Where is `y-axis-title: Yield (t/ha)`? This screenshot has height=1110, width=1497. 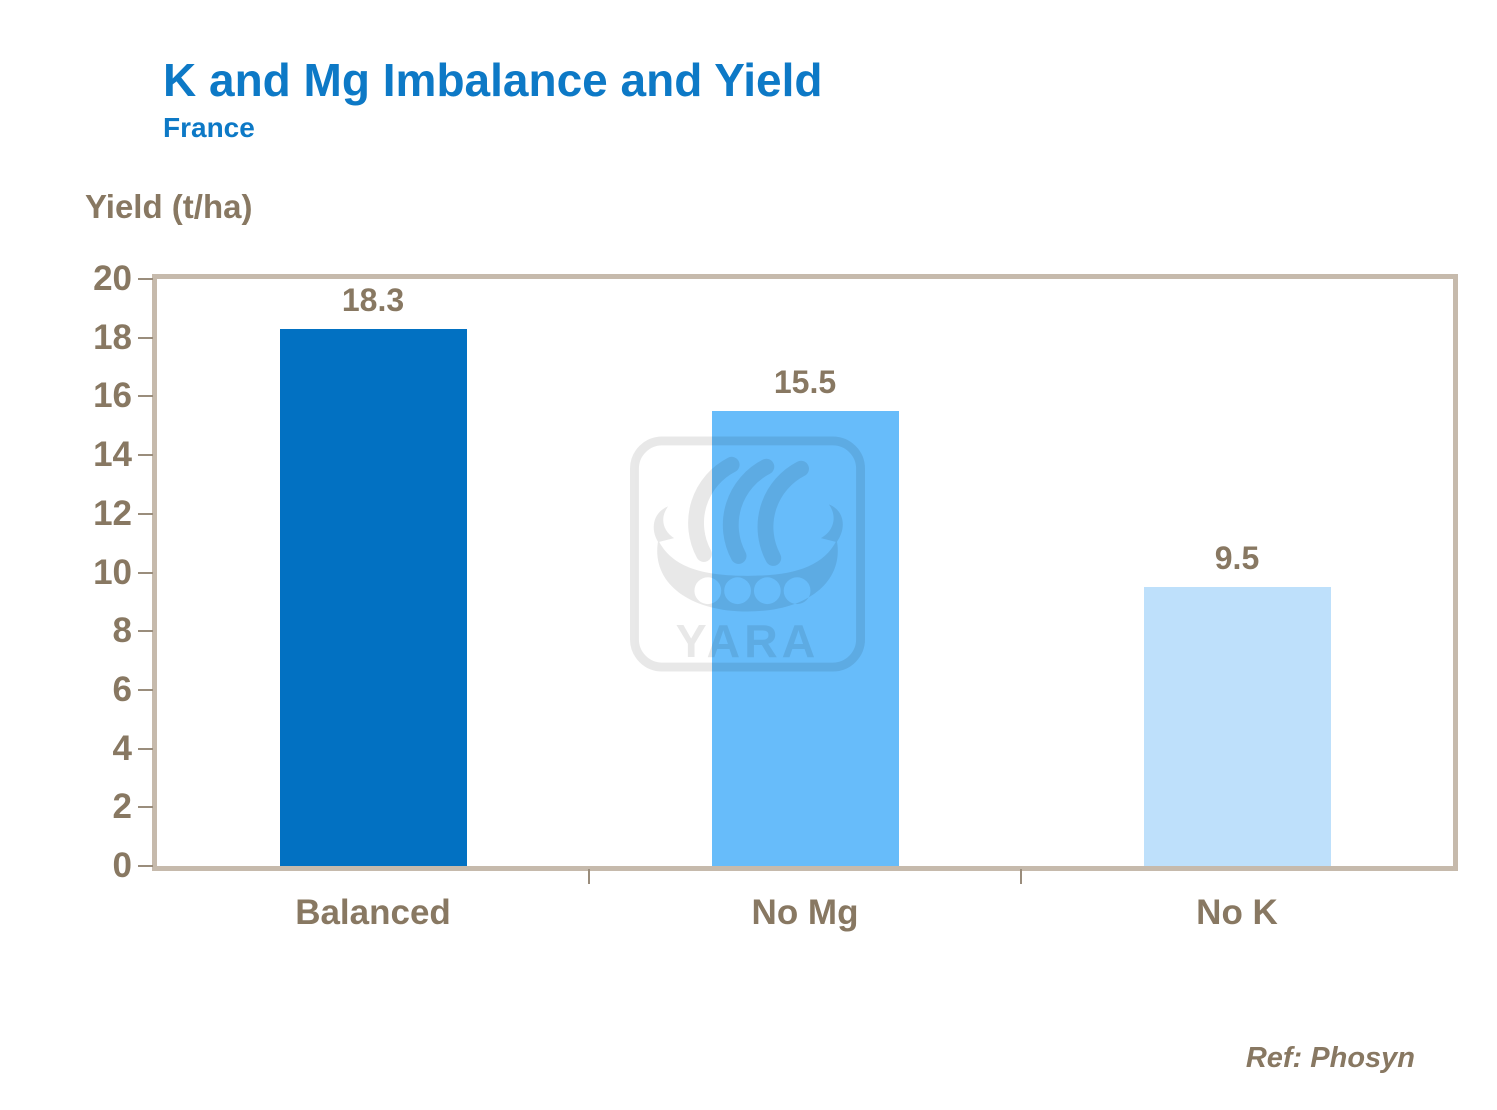
y-axis-title: Yield (t/ha) is located at coordinates (169, 206).